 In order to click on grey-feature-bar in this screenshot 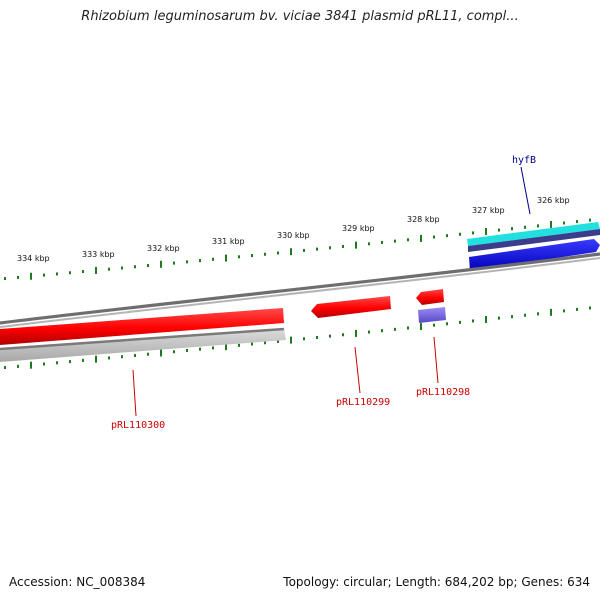, I will do `click(143, 345)`.